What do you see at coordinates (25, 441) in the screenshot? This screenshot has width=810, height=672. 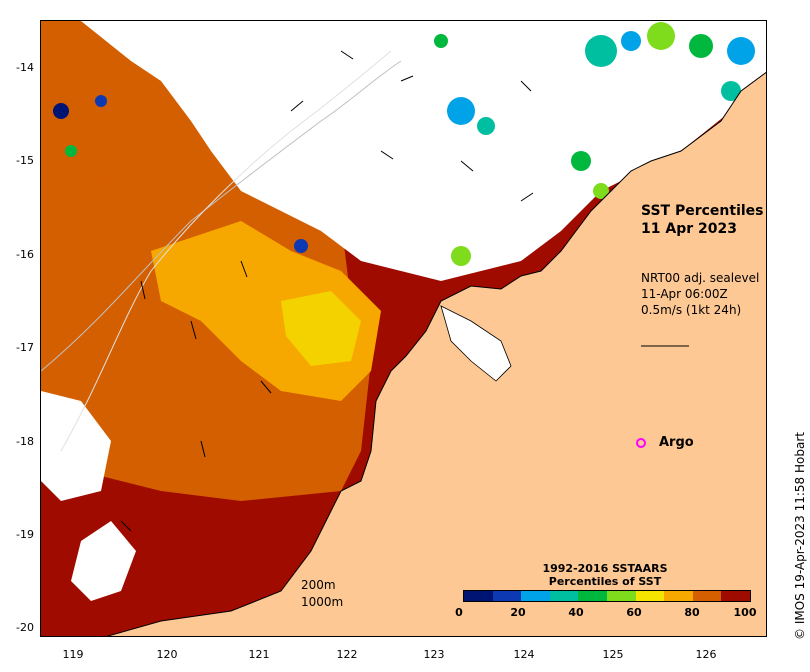 I see `lat-label-18: -18` at bounding box center [25, 441].